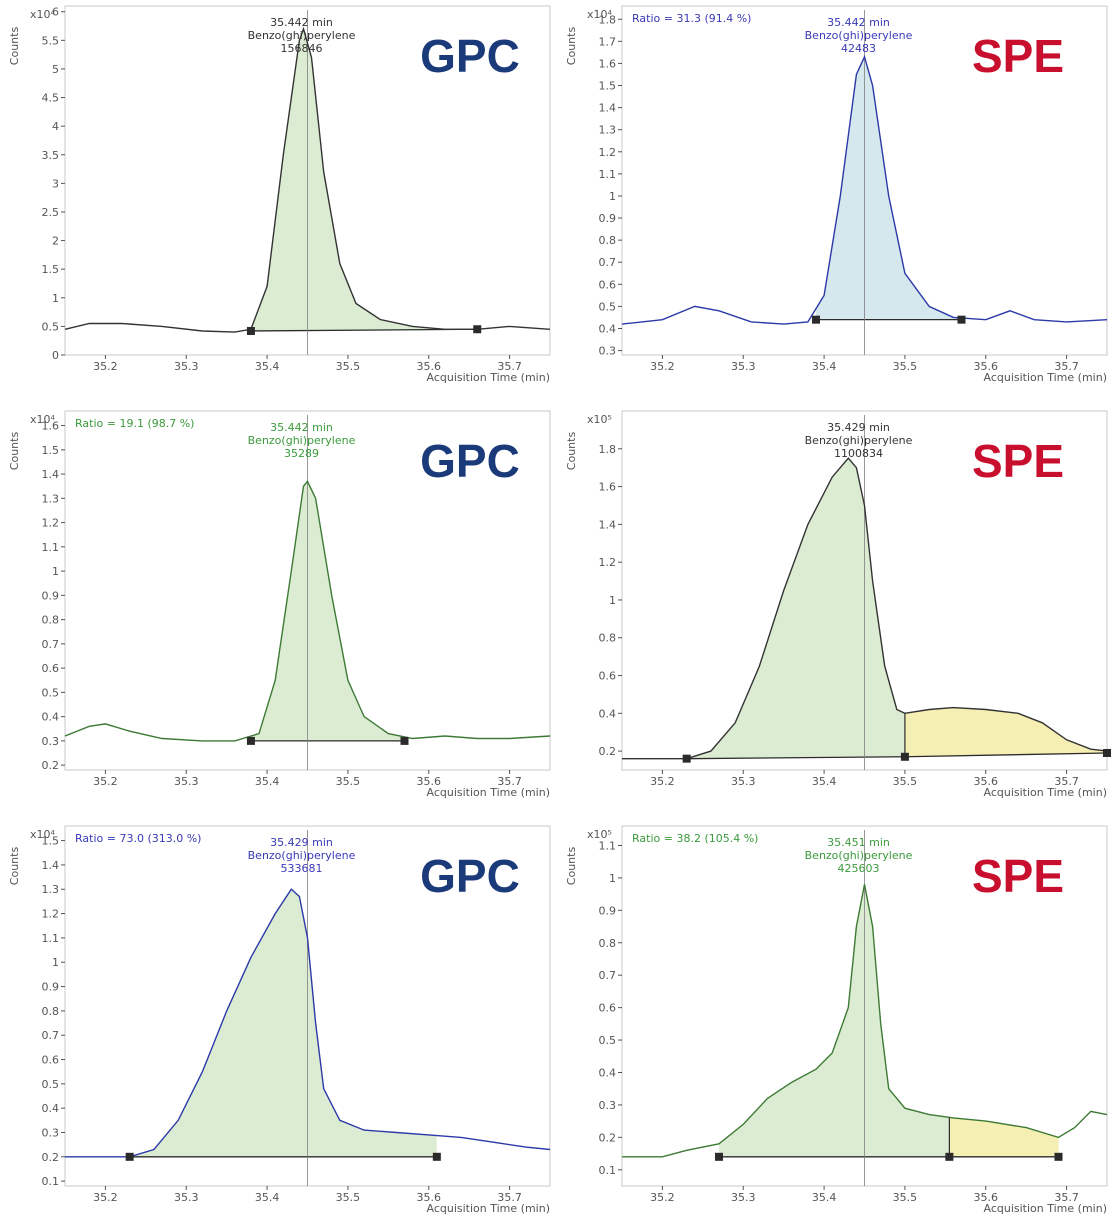 This screenshot has height=1216, width=1114. What do you see at coordinates (301, 842) in the screenshot?
I see `peak-time-label: 35.429 min` at bounding box center [301, 842].